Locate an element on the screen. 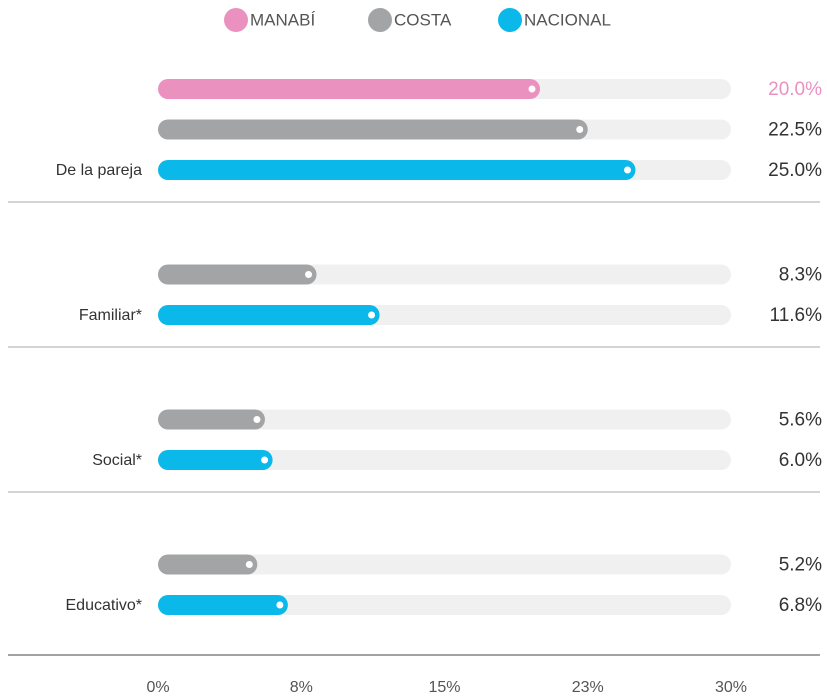 Image resolution: width=827 pixels, height=700 pixels. value-label: 5.2% is located at coordinates (800, 565).